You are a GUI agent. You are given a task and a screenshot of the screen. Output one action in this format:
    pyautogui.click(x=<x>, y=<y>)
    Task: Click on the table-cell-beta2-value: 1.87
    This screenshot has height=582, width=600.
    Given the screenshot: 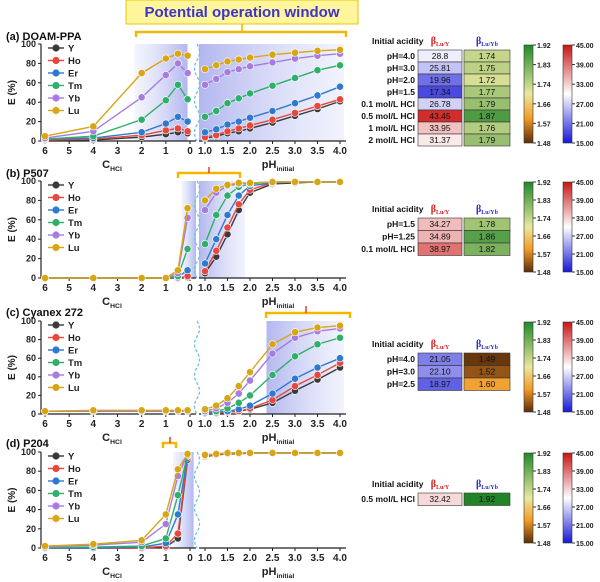 What is the action you would take?
    pyautogui.click(x=487, y=116)
    